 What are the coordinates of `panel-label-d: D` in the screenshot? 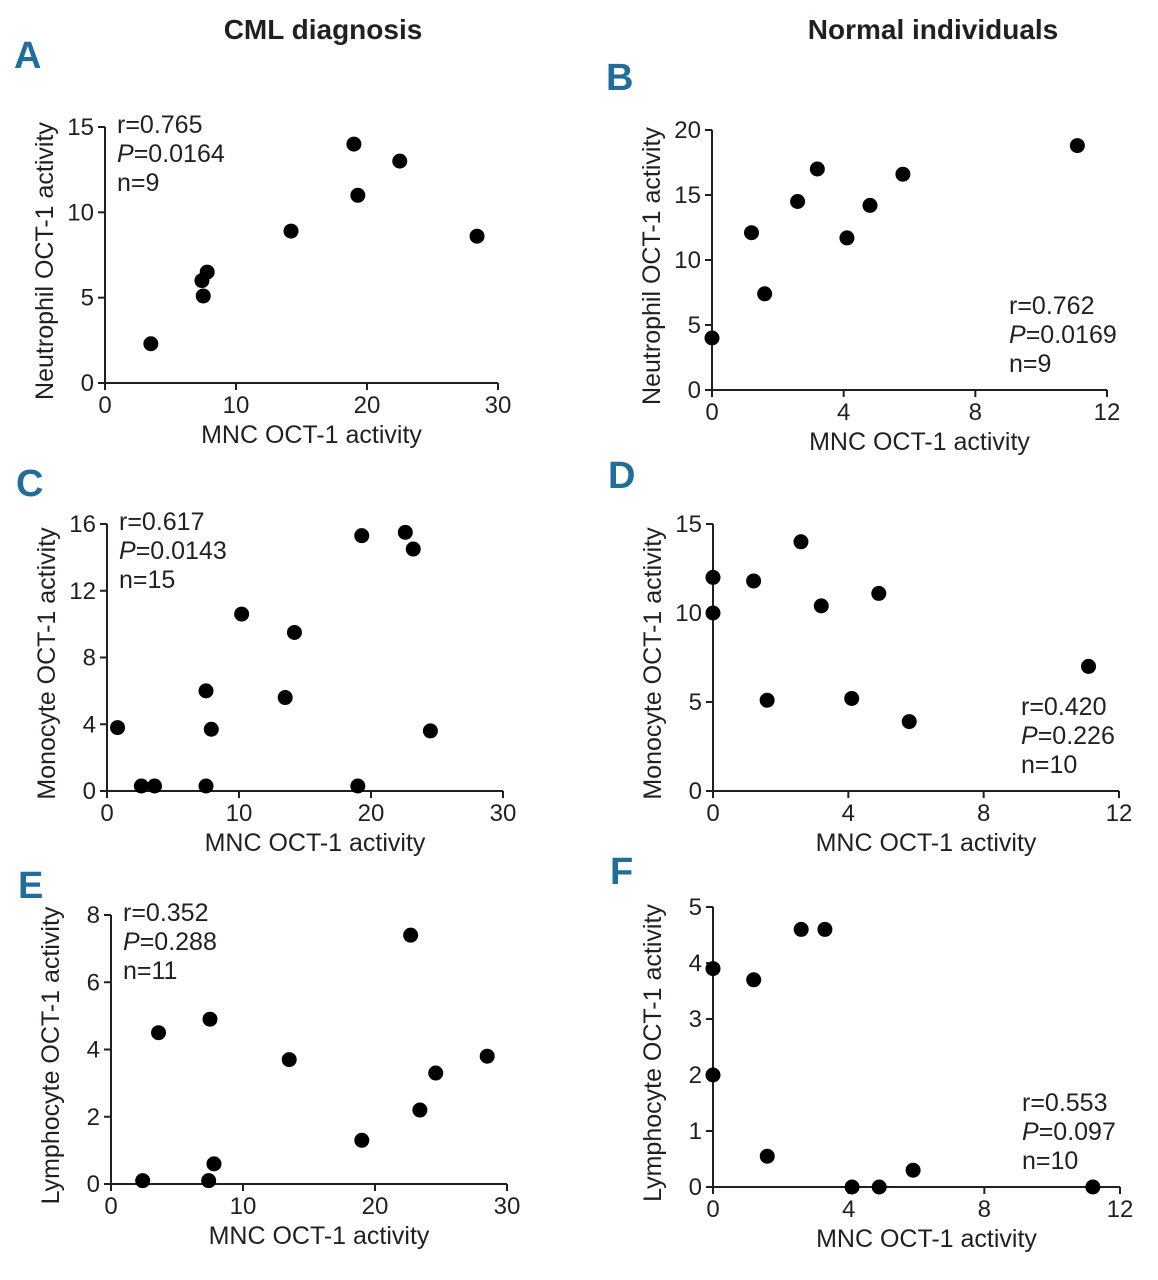 It's located at (621, 476).